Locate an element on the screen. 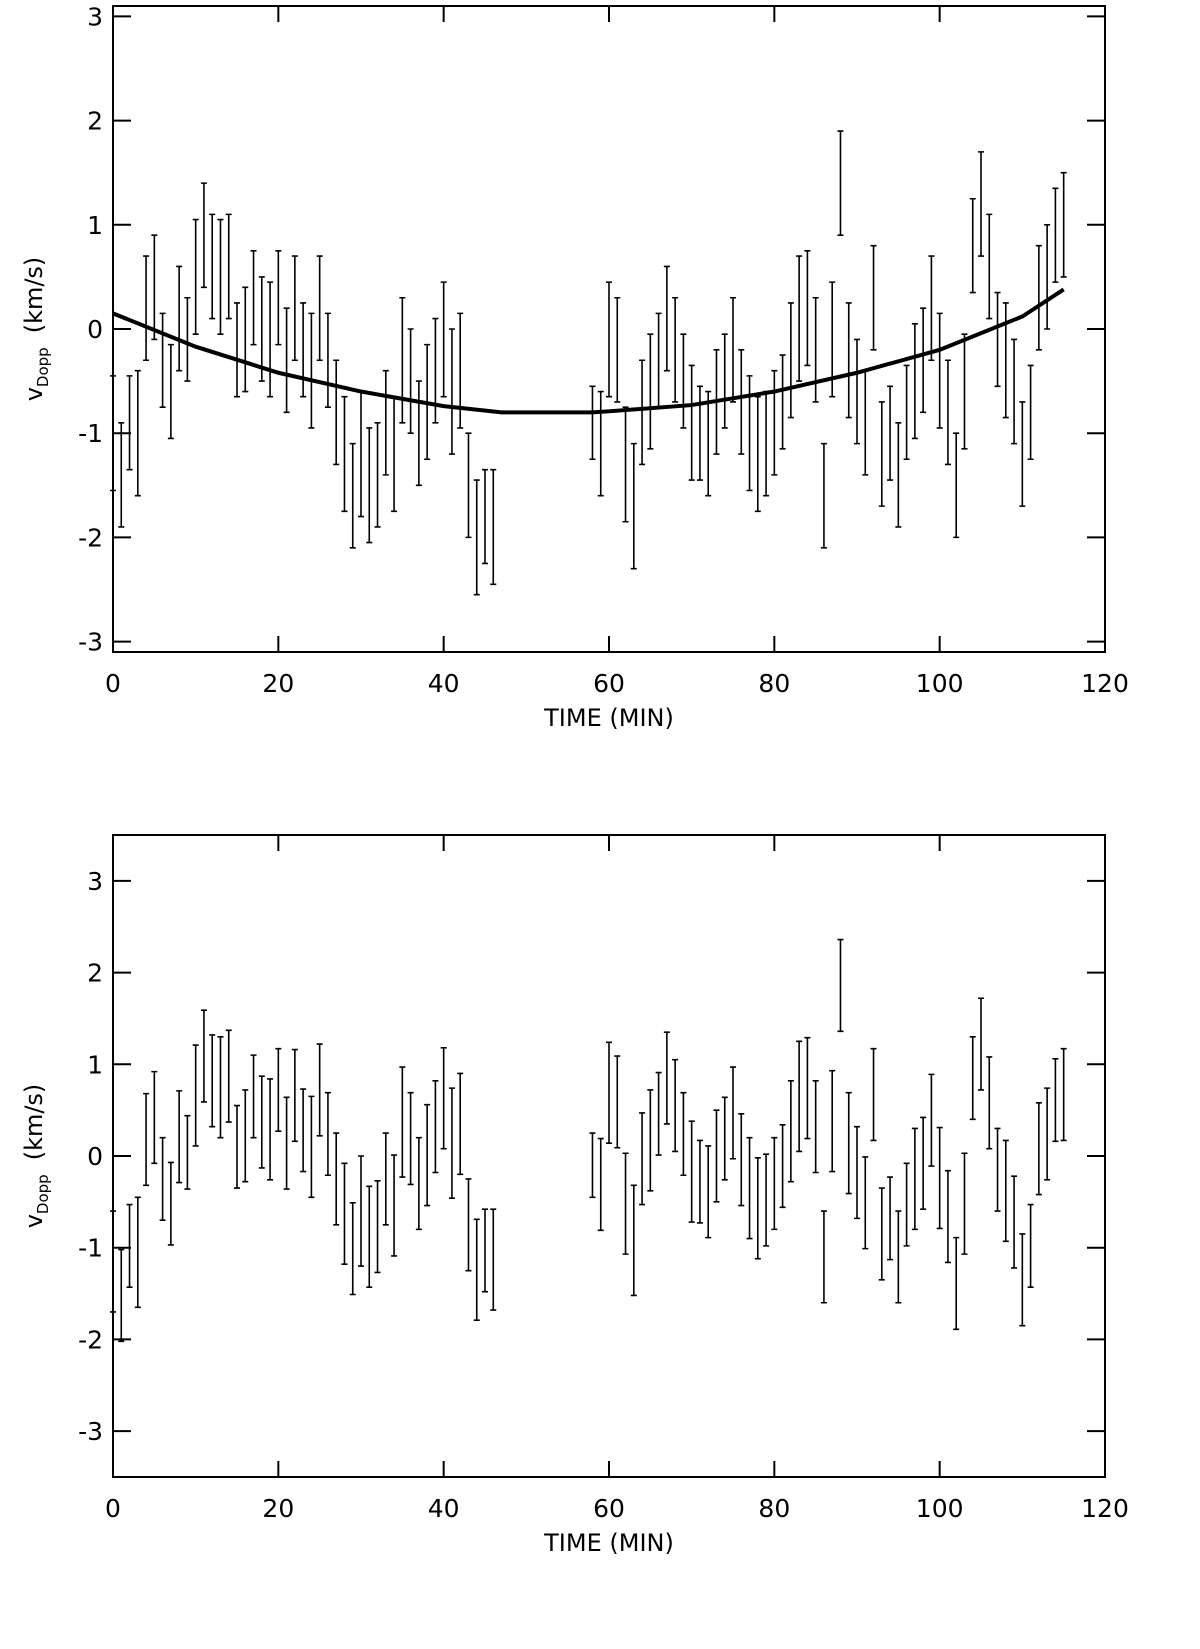 The width and height of the screenshot is (1200, 1649). y-tick-label: 3 is located at coordinates (95, 881).